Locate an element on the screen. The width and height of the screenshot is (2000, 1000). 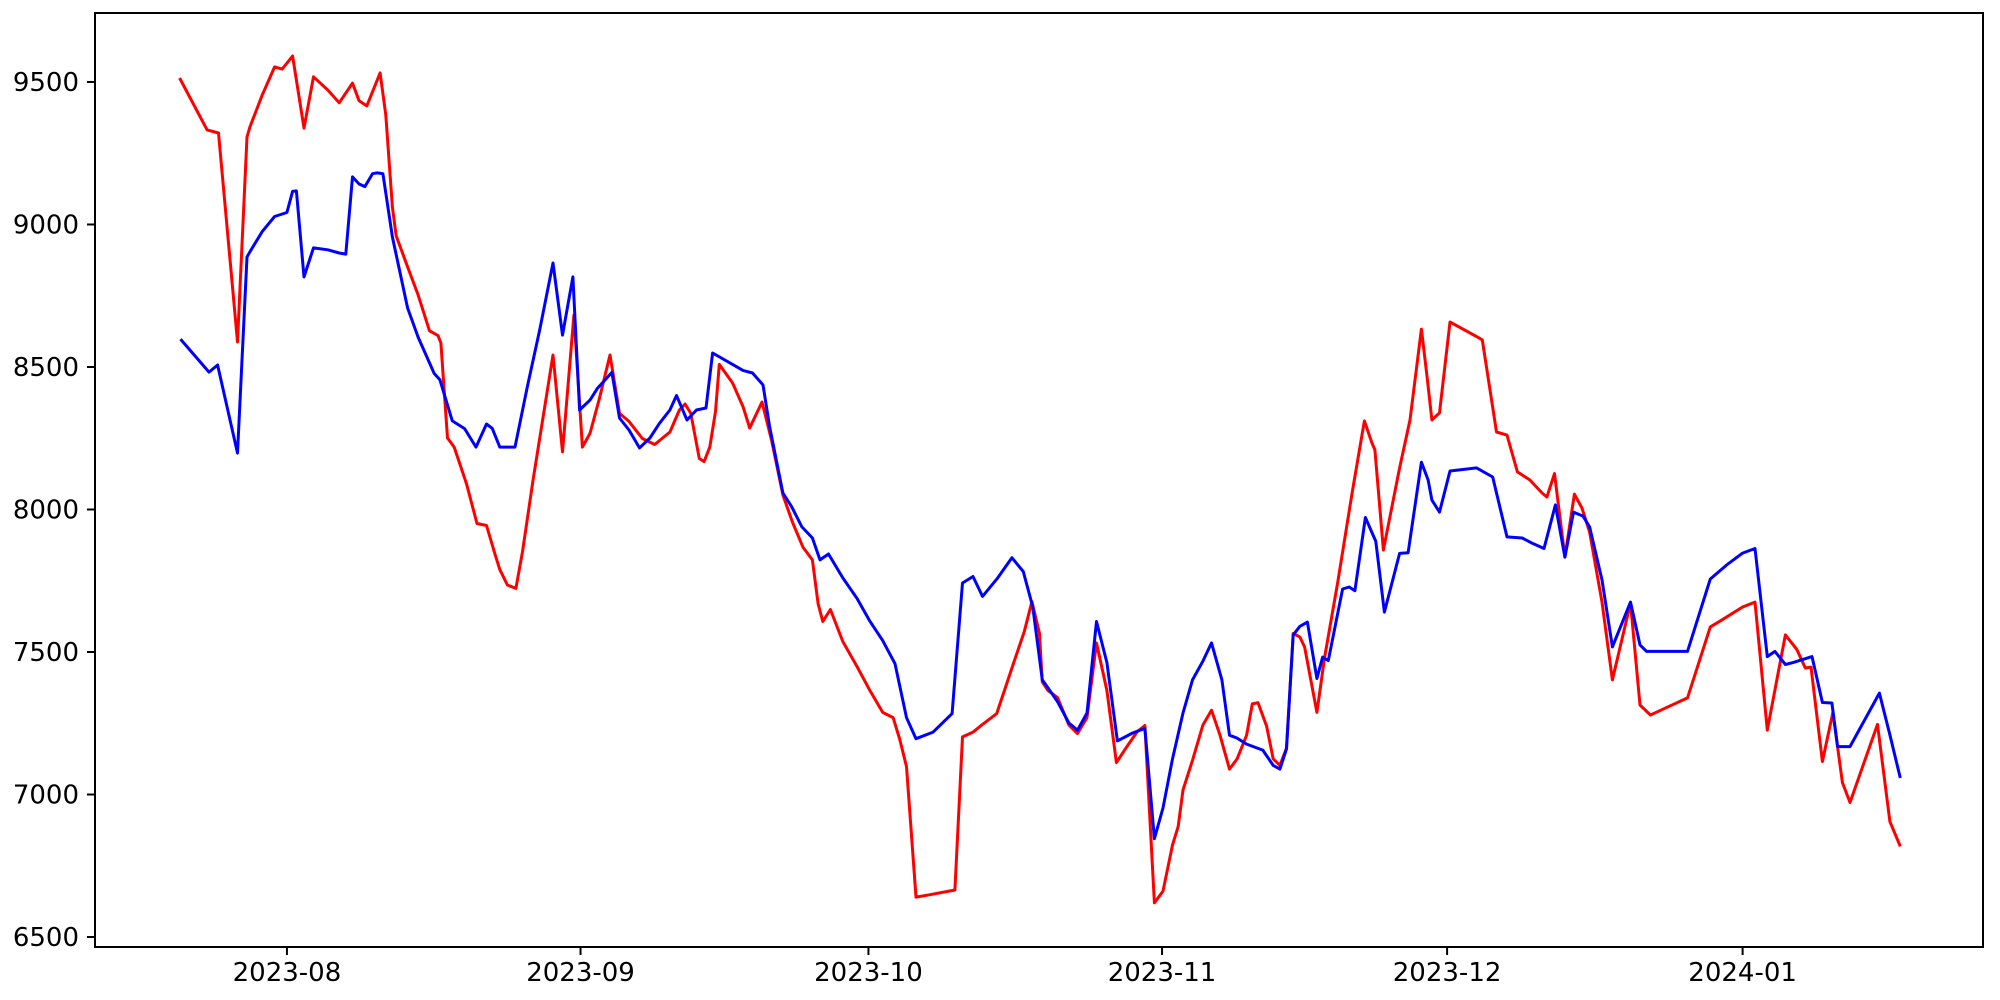
x-tick-label: 2023-10 is located at coordinates (868, 973).